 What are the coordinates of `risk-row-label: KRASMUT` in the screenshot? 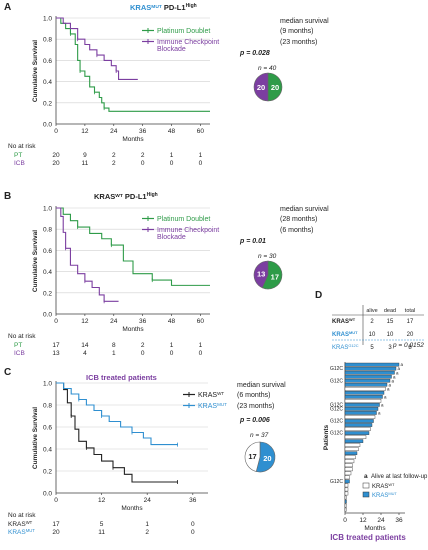 It's located at (21, 532).